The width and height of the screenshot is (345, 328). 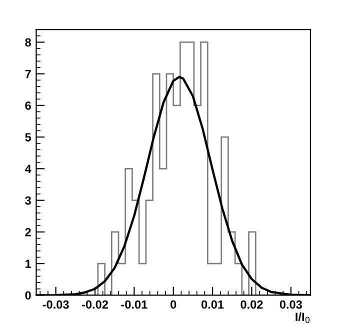 What do you see at coordinates (303, 317) in the screenshot?
I see `x-axis-title: I/I$_{0}$` at bounding box center [303, 317].